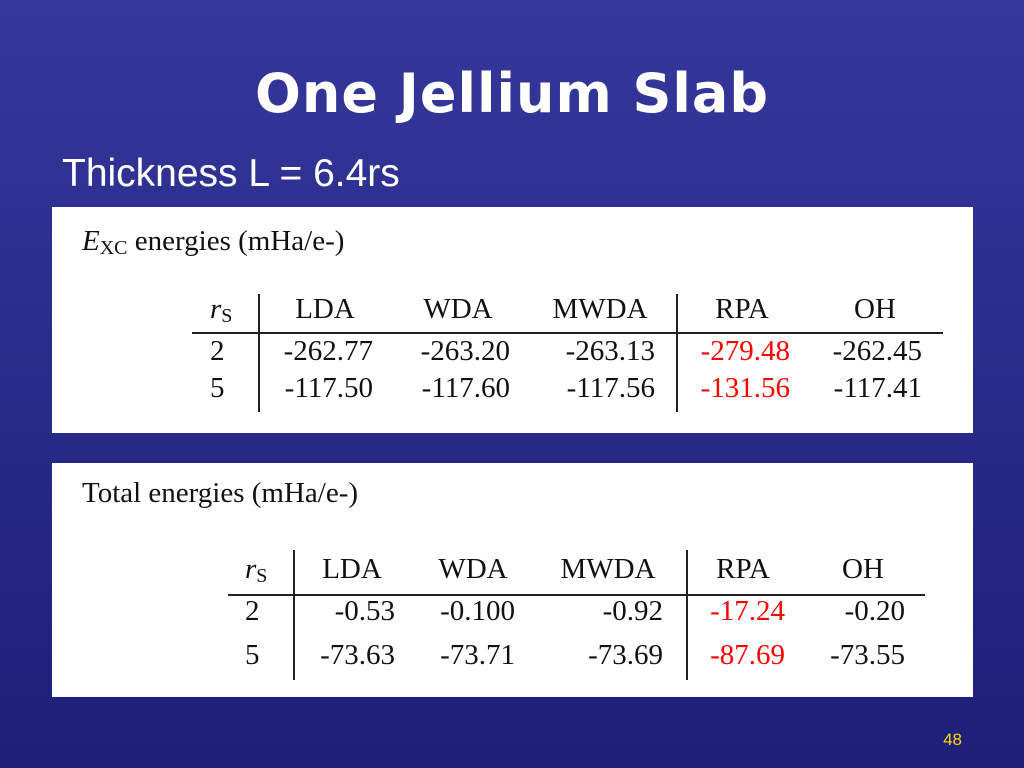 The image size is (1024, 768). What do you see at coordinates (465, 351) in the screenshot?
I see `table-cell: -263.20` at bounding box center [465, 351].